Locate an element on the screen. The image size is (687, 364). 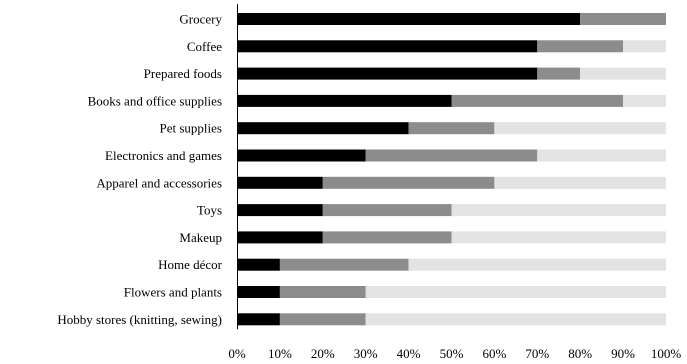
x-tick-label: 100% is located at coordinates (666, 353).